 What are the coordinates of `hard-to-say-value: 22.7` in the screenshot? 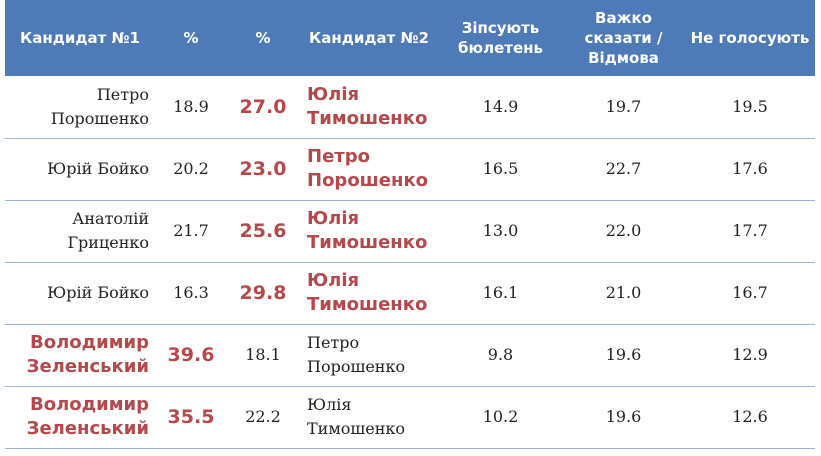 It's located at (623, 168).